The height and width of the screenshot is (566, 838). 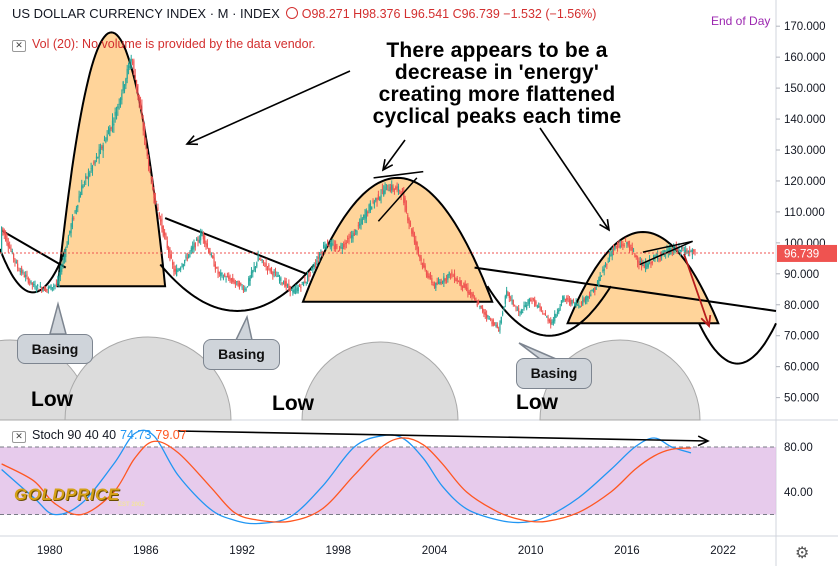 I want to click on volume-label: Vol (20):, so click(x=55, y=44).